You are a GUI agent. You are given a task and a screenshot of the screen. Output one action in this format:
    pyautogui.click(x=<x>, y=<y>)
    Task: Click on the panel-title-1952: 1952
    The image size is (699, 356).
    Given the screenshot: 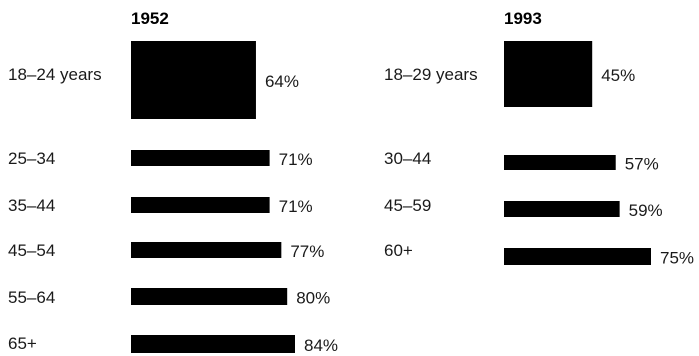 What is the action you would take?
    pyautogui.click(x=150, y=18)
    